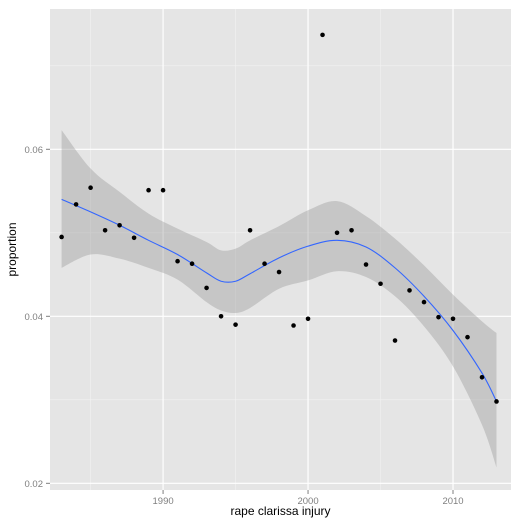 Image resolution: width=525 pixels, height=530 pixels. What do you see at coordinates (280, 511) in the screenshot?
I see `x-axis-title: rape clarissa injury` at bounding box center [280, 511].